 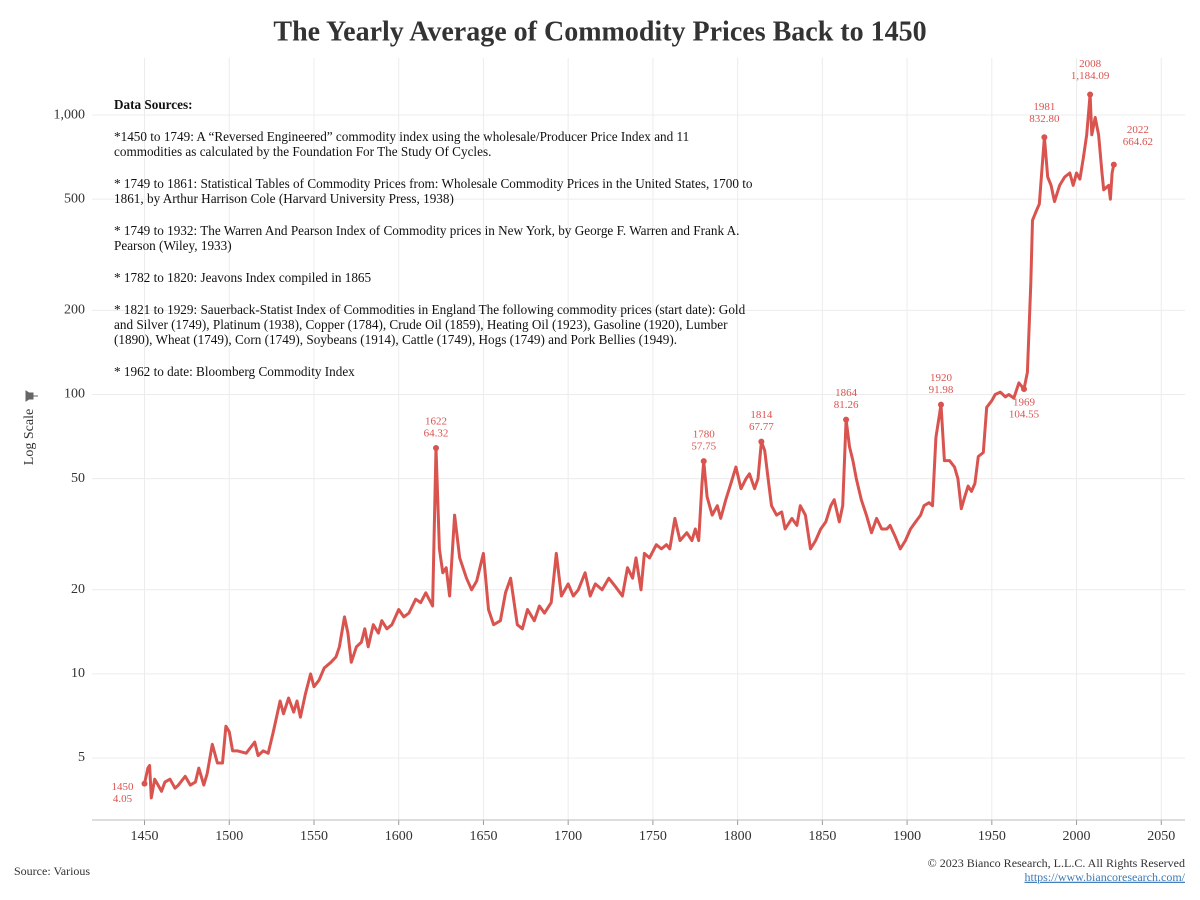 What do you see at coordinates (1077, 836) in the screenshot?
I see `x-tick-label: 2000` at bounding box center [1077, 836].